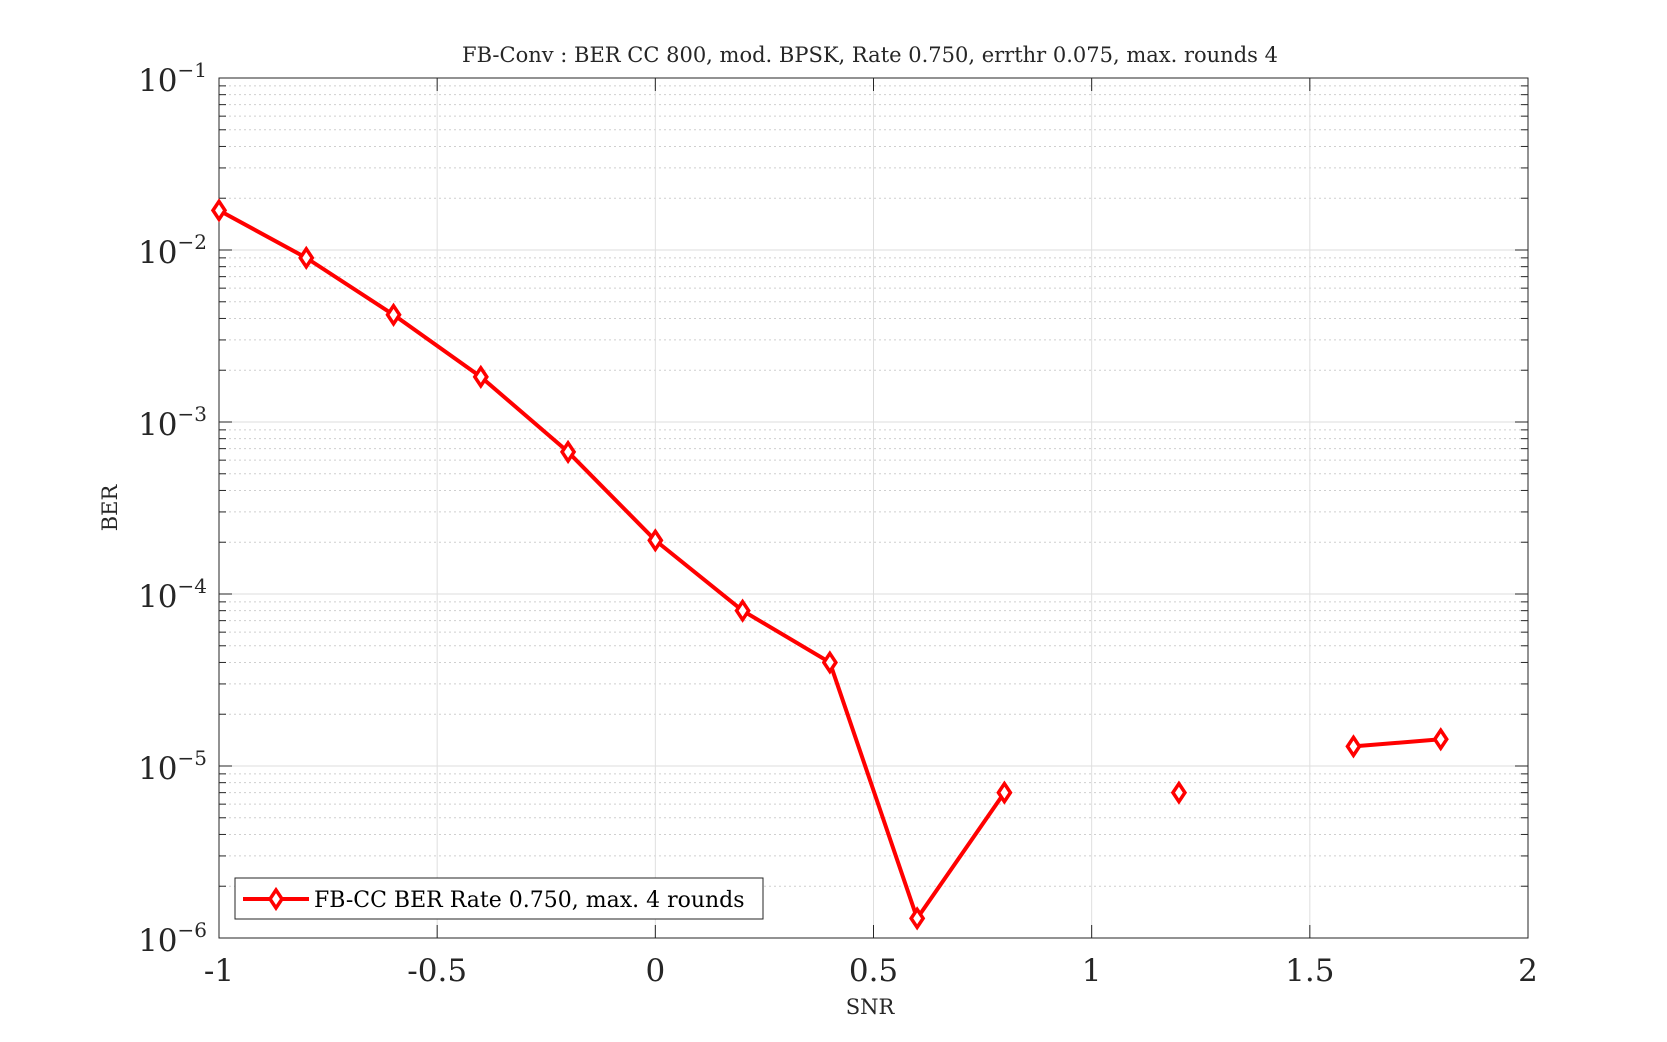  Describe the element at coordinates (437, 971) in the screenshot. I see `x-tick-label: -0.5` at that location.